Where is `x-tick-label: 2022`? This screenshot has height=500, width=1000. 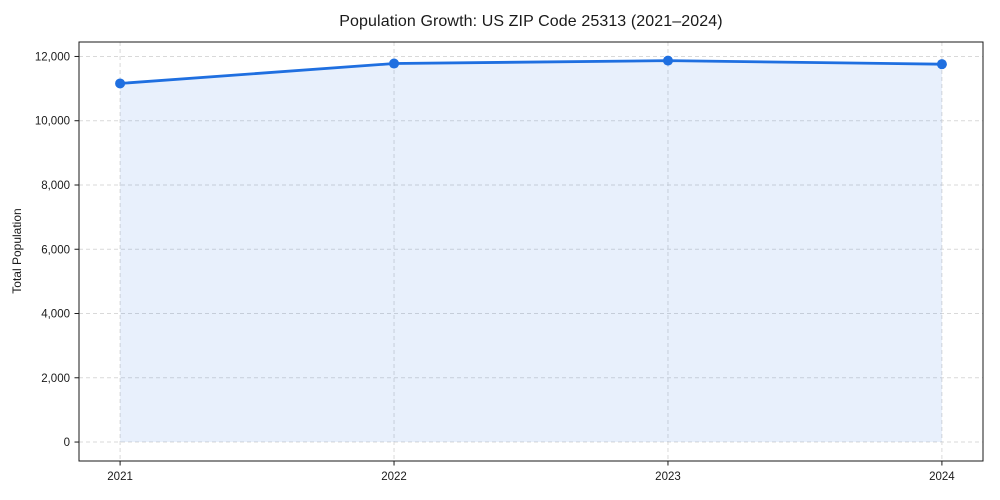
x-tick-label: 2022 is located at coordinates (394, 477).